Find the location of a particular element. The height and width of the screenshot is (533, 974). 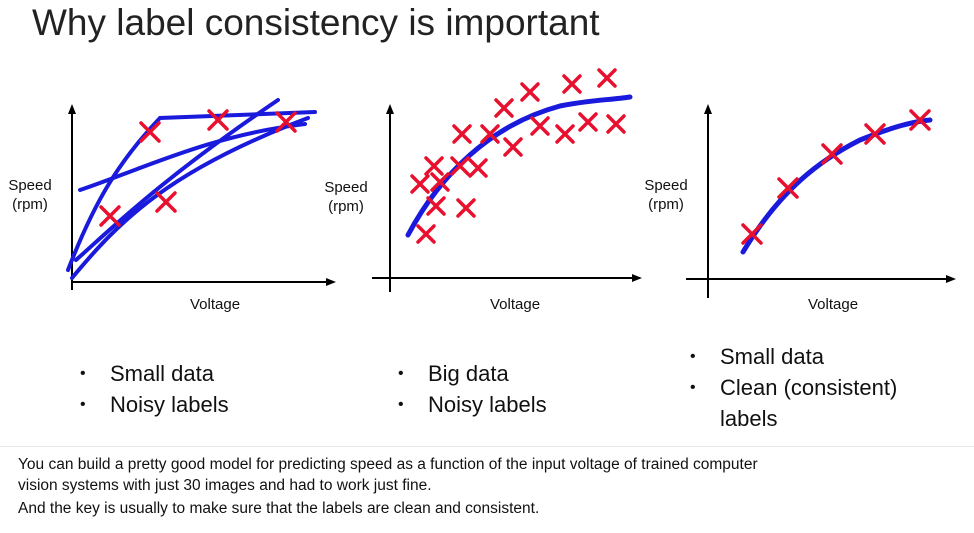

chart1-curves is located at coordinates (191, 189).